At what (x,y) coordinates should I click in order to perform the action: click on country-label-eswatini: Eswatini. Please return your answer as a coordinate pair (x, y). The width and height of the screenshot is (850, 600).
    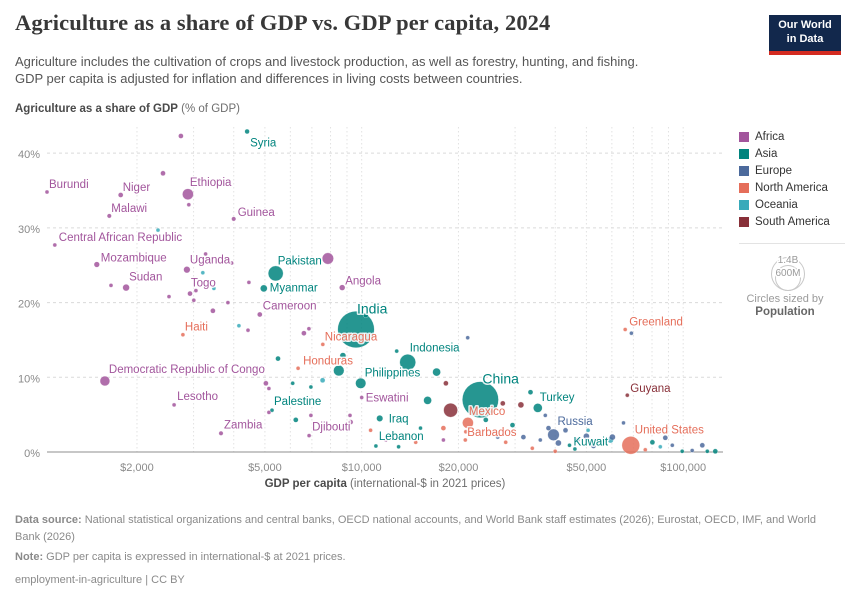
    Looking at the image, I should click on (387, 398).